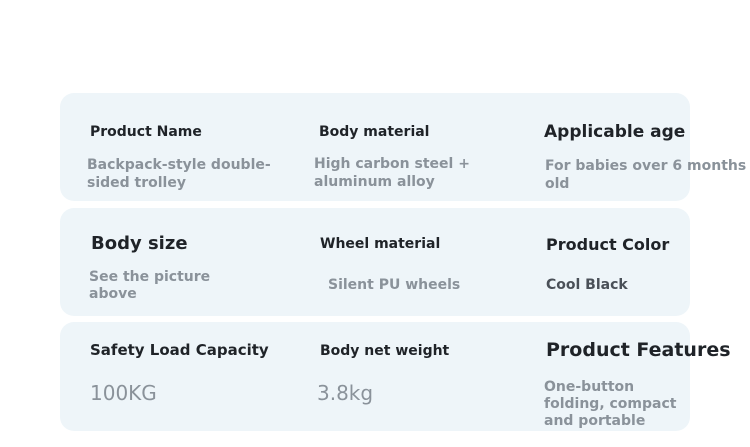 Image resolution: width=750 pixels, height=447 pixels. What do you see at coordinates (595, 421) in the screenshot?
I see `spec-value: and portable` at bounding box center [595, 421].